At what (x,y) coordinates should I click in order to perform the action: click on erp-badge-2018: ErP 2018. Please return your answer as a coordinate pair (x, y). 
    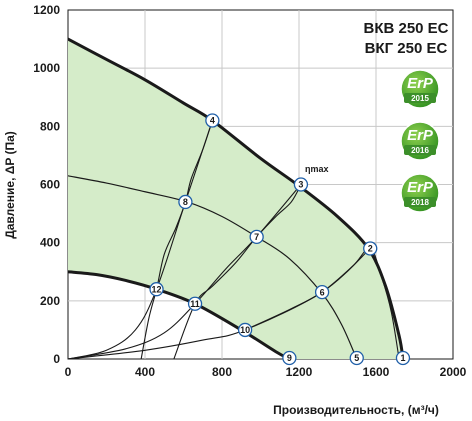
    Looking at the image, I should click on (420, 193).